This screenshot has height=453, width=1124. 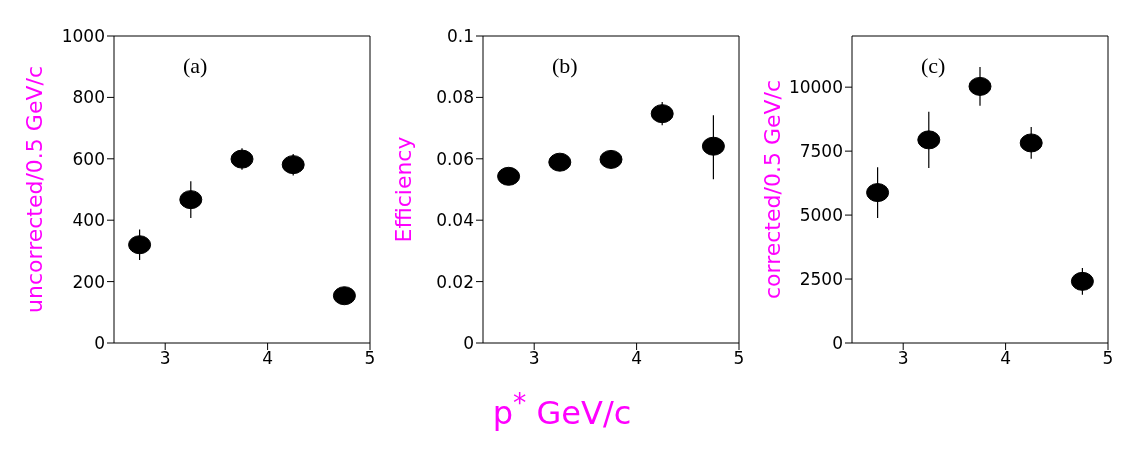 What do you see at coordinates (455, 158) in the screenshot?
I see `y-tick-label: 0.06` at bounding box center [455, 158].